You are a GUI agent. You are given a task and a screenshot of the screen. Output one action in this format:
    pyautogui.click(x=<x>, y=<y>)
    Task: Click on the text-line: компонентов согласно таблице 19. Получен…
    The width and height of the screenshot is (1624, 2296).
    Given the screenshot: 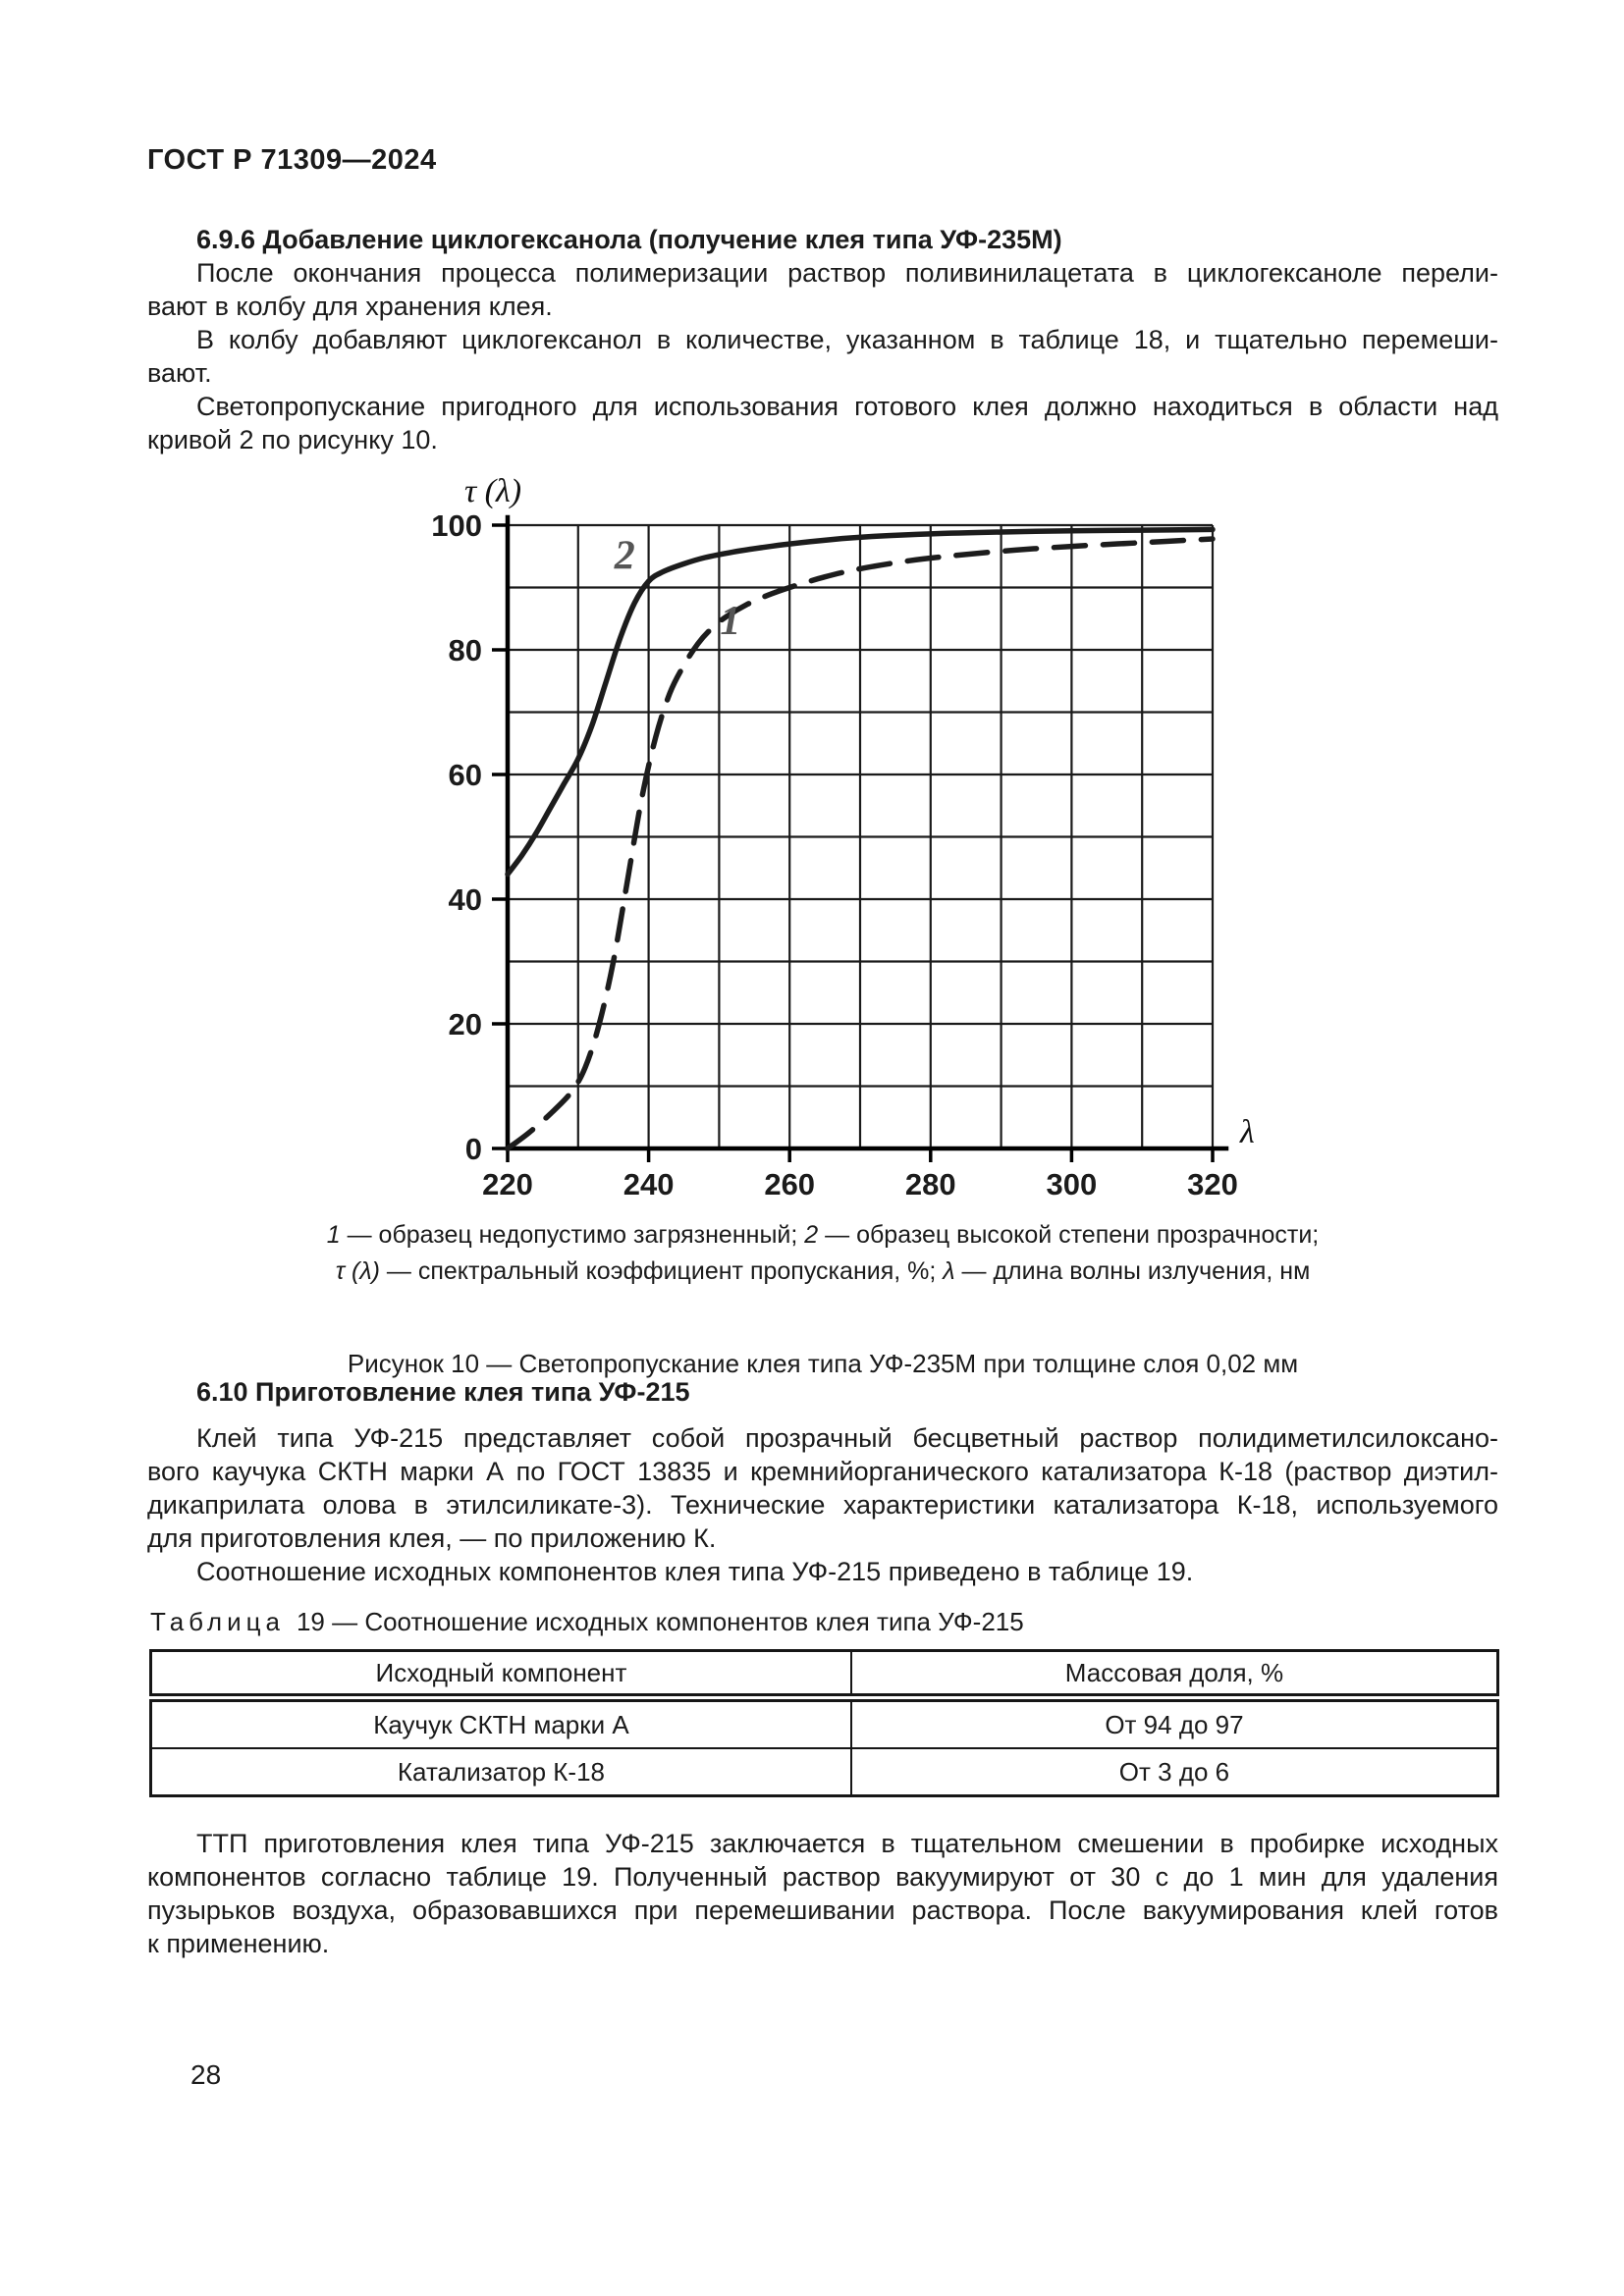 What is the action you would take?
    pyautogui.click(x=822, y=1877)
    